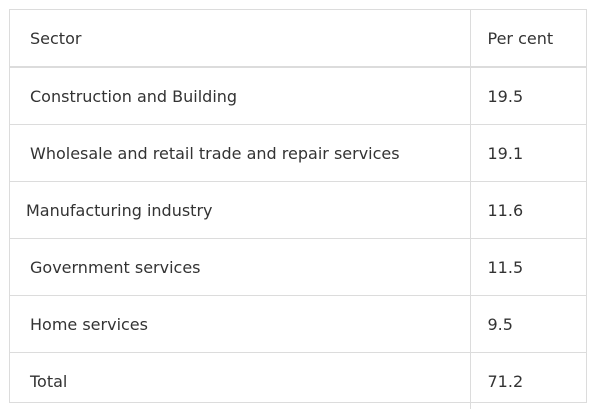  I want to click on cell-sector: Manufacturing industry, so click(240, 210).